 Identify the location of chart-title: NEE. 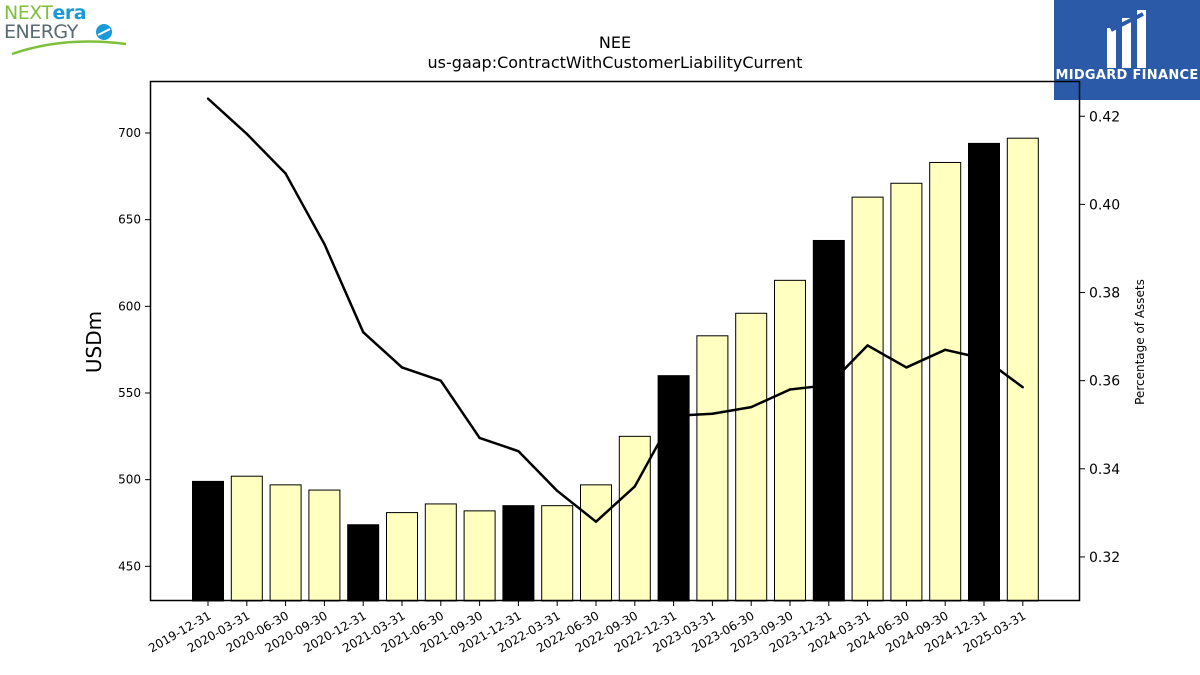
(615, 42).